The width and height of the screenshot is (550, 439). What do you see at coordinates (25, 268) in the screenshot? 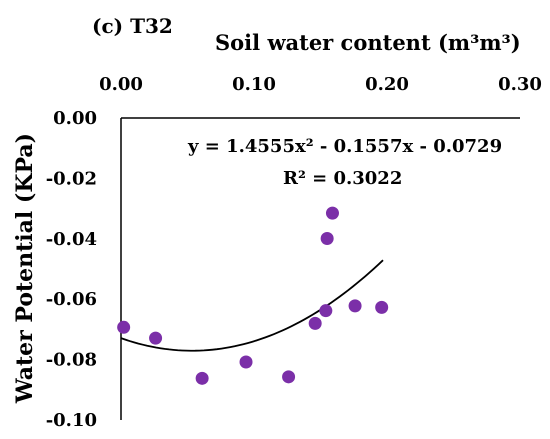
I see `y-axis-label: Water Potential (KPa)` at bounding box center [25, 268].